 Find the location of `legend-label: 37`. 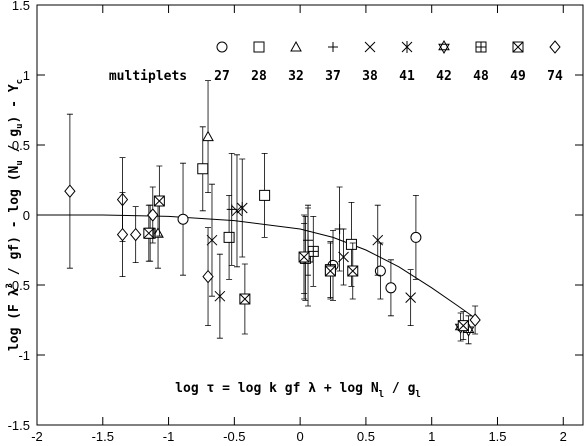

legend-label: 37 is located at coordinates (333, 76).